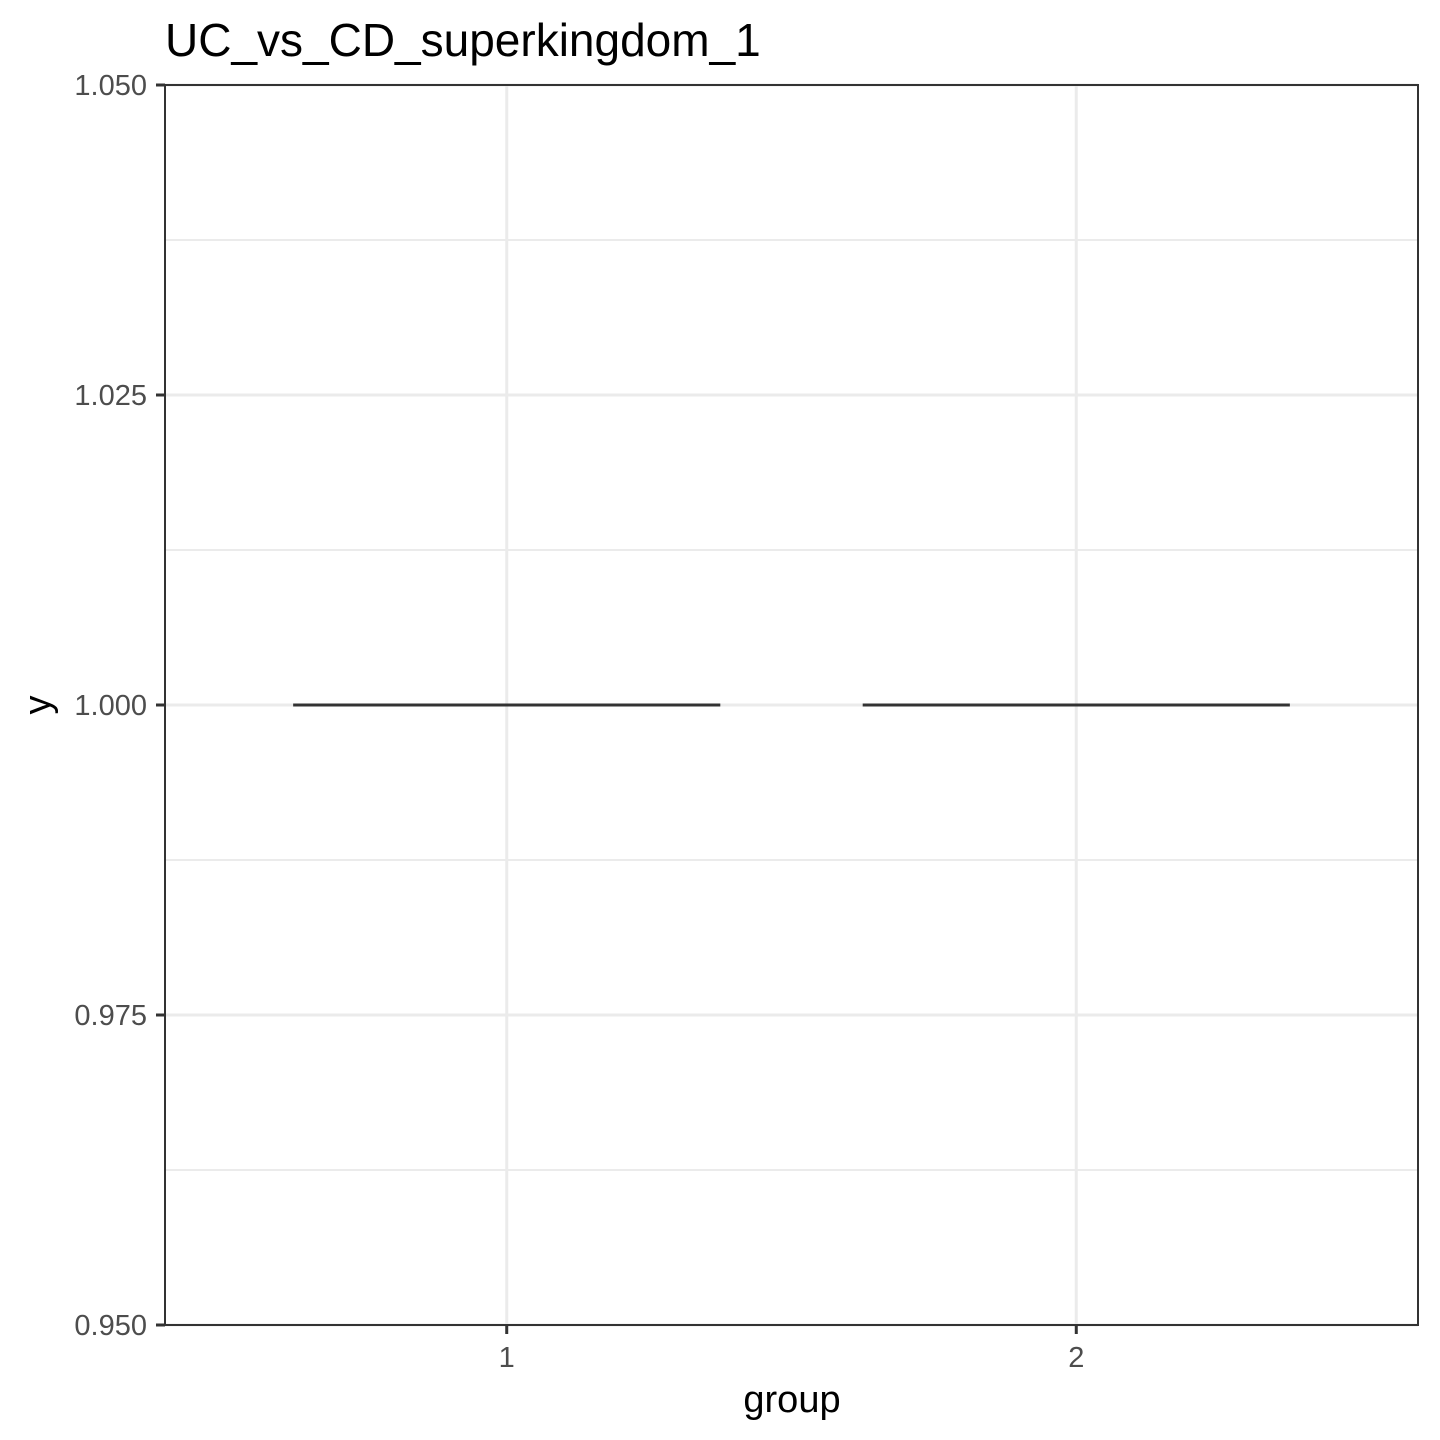 The image size is (1440, 1440). What do you see at coordinates (1076, 1358) in the screenshot?
I see `x-tick-label: 2` at bounding box center [1076, 1358].